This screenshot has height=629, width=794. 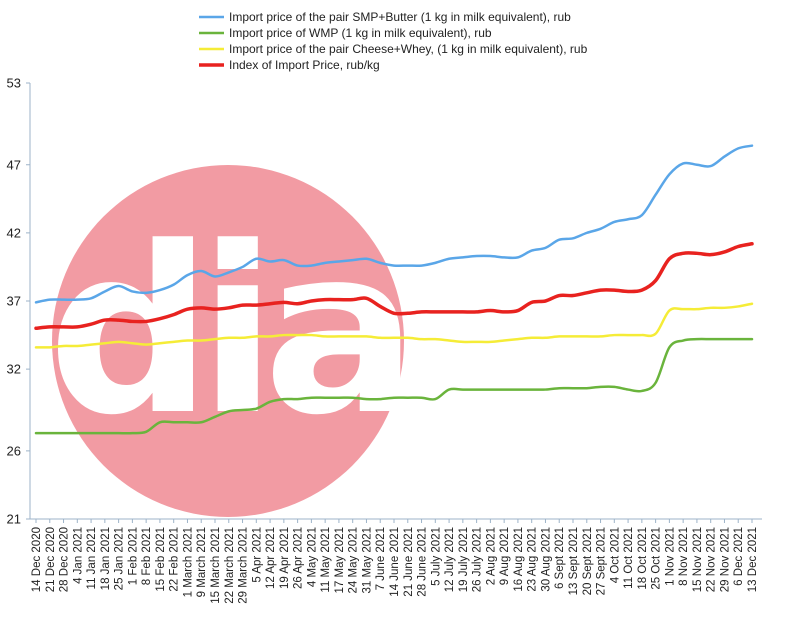 What do you see at coordinates (629, 558) in the screenshot?
I see `x-tick-label: 11 Oct 2021` at bounding box center [629, 558].